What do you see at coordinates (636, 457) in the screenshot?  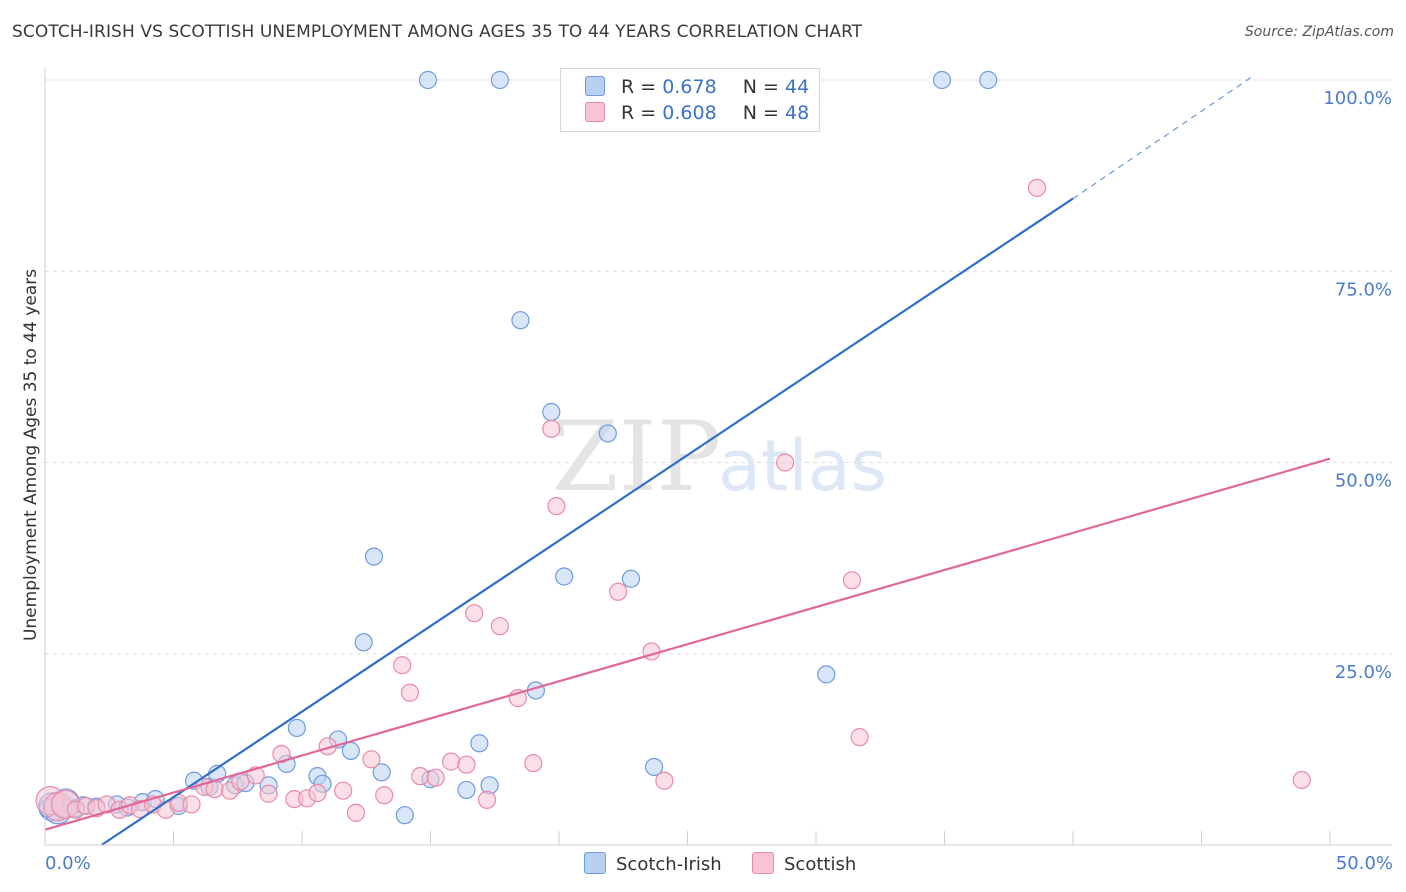 I see `watermark-zip: ZIP` at bounding box center [636, 457].